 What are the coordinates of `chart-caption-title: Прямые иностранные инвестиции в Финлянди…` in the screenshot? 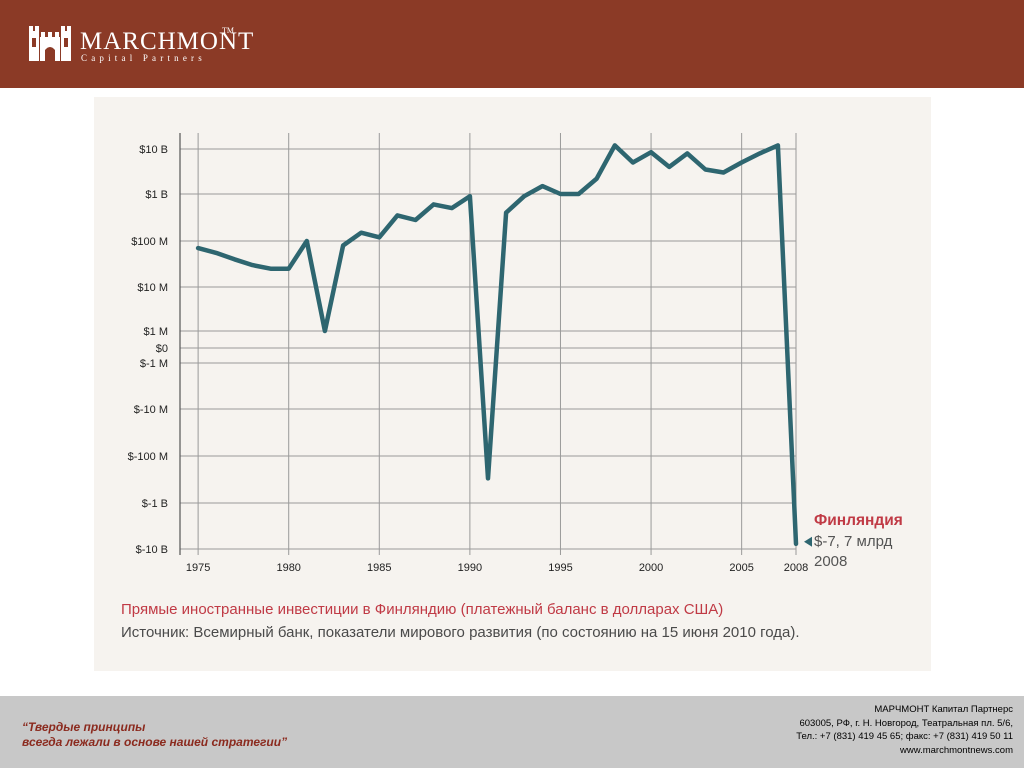 It's located at (422, 609).